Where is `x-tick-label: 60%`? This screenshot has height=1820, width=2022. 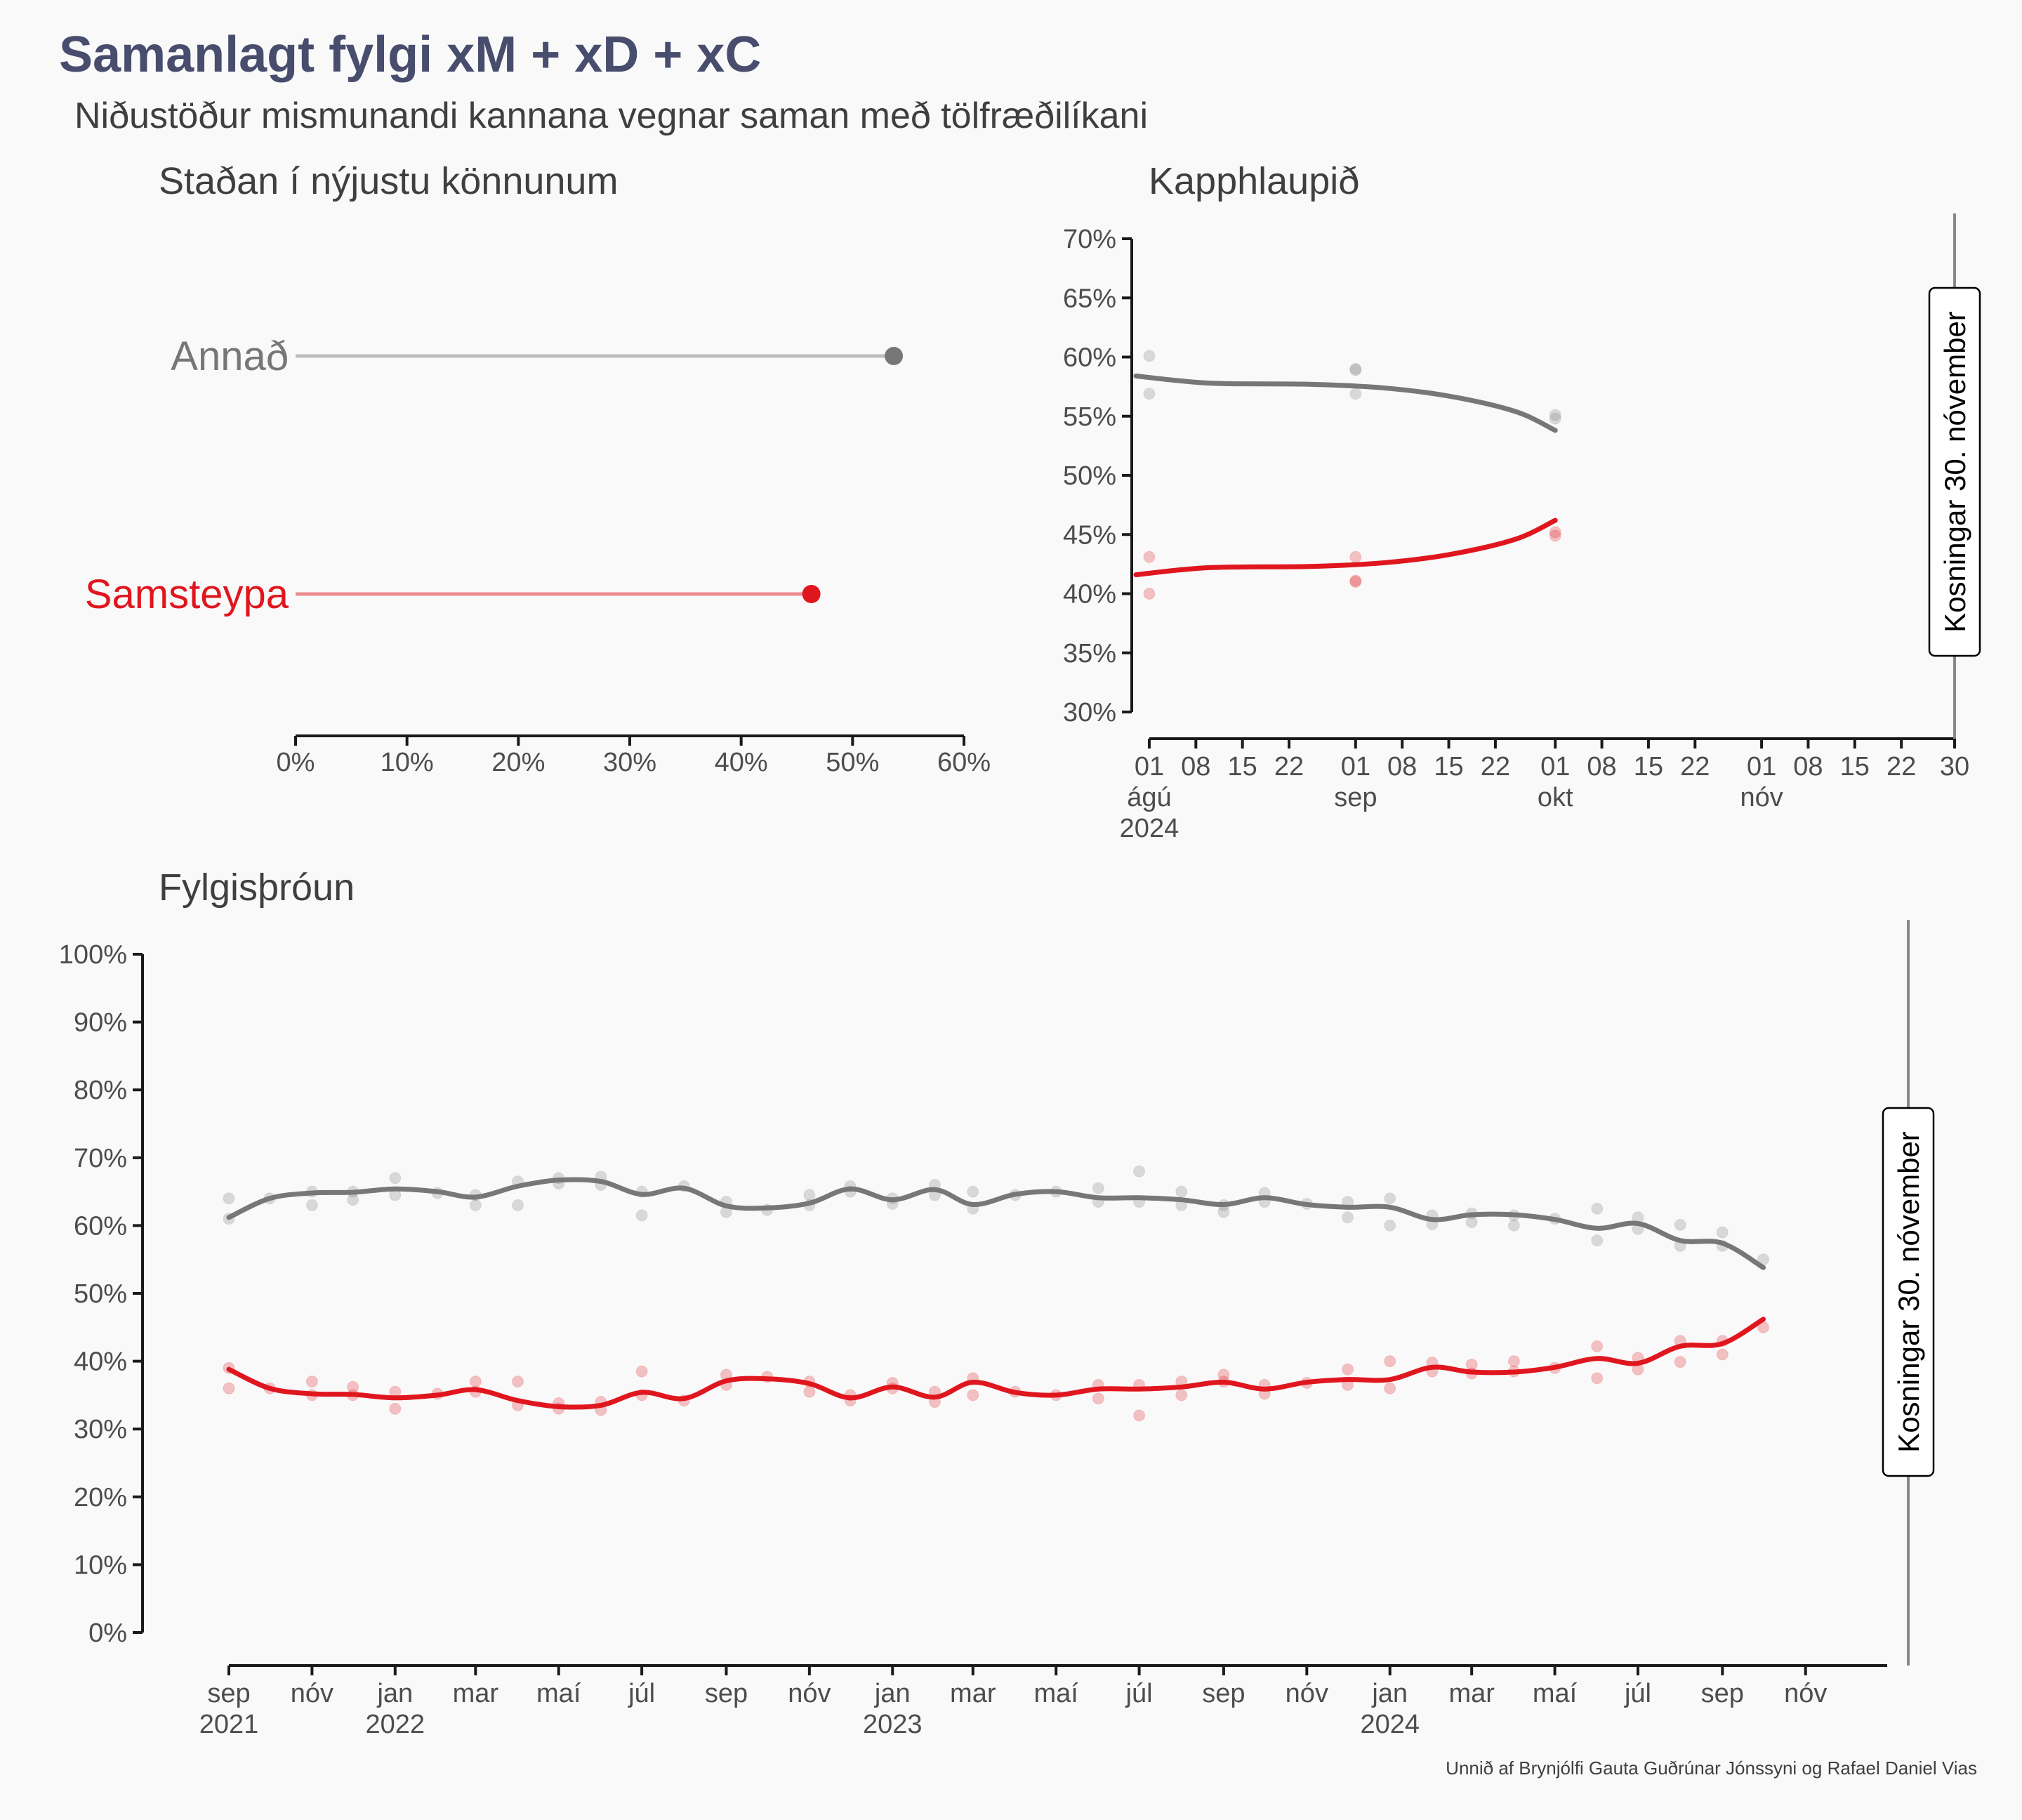
x-tick-label: 60% is located at coordinates (964, 762).